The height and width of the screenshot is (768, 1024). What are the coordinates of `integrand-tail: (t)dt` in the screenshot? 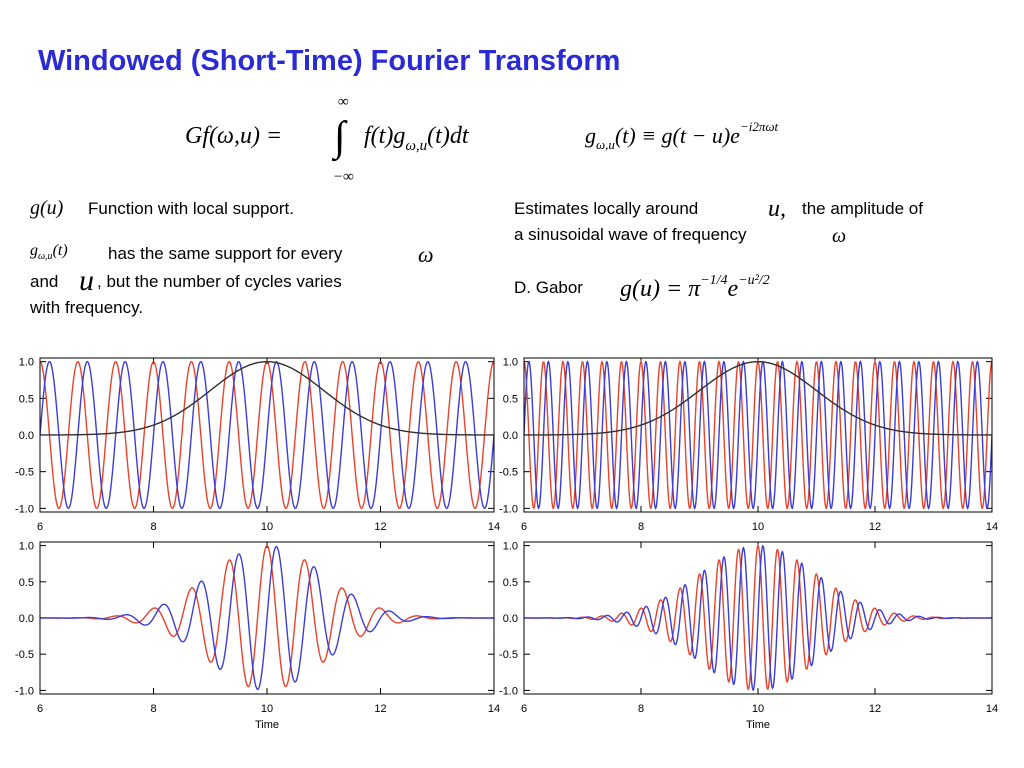 It's located at (448, 136).